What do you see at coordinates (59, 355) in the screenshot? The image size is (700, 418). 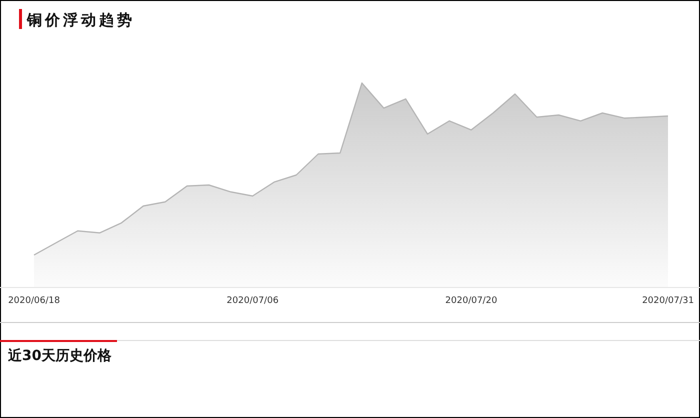 I see `text: 近30天历史价格` at bounding box center [59, 355].